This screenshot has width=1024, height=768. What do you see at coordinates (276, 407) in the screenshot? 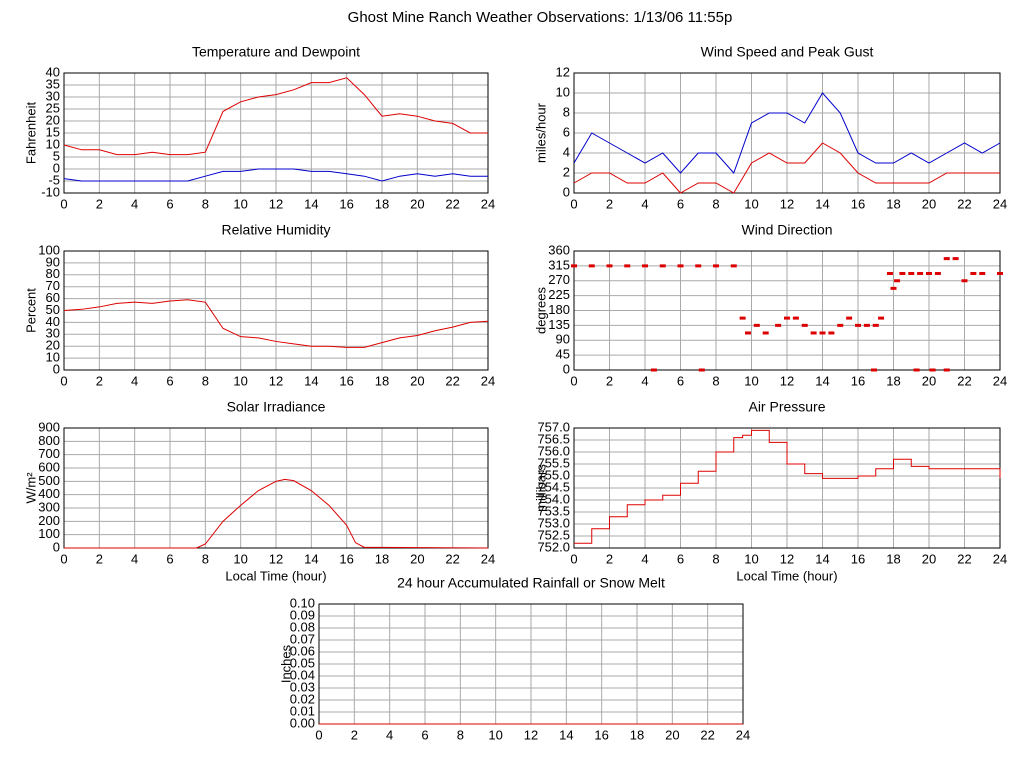
I see `chart-title: Solar Irradiance` at bounding box center [276, 407].